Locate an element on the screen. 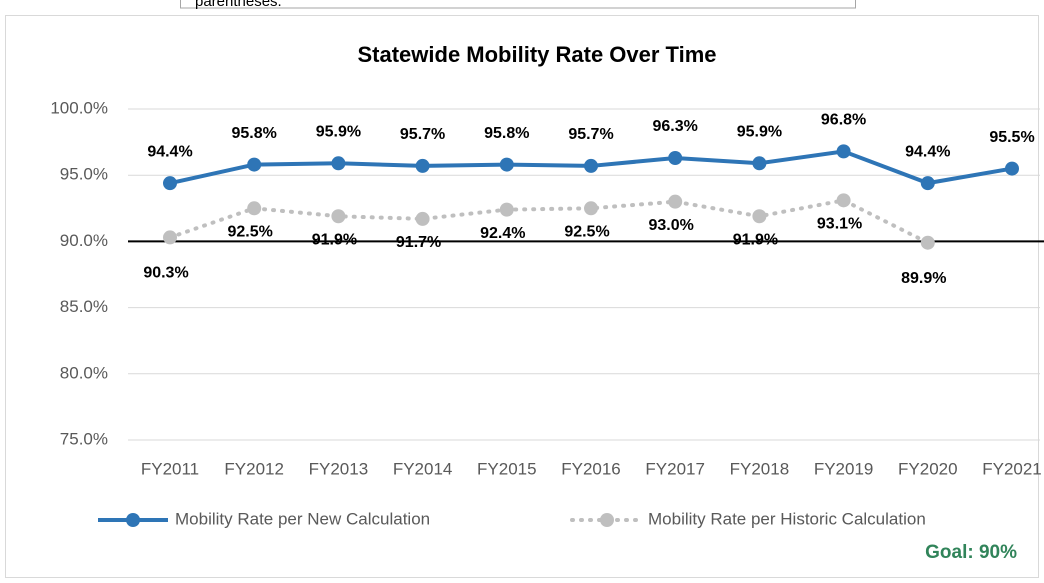 Image resolution: width=1044 pixels, height=583 pixels. y-tick-label: 80.0% is located at coordinates (84, 372).